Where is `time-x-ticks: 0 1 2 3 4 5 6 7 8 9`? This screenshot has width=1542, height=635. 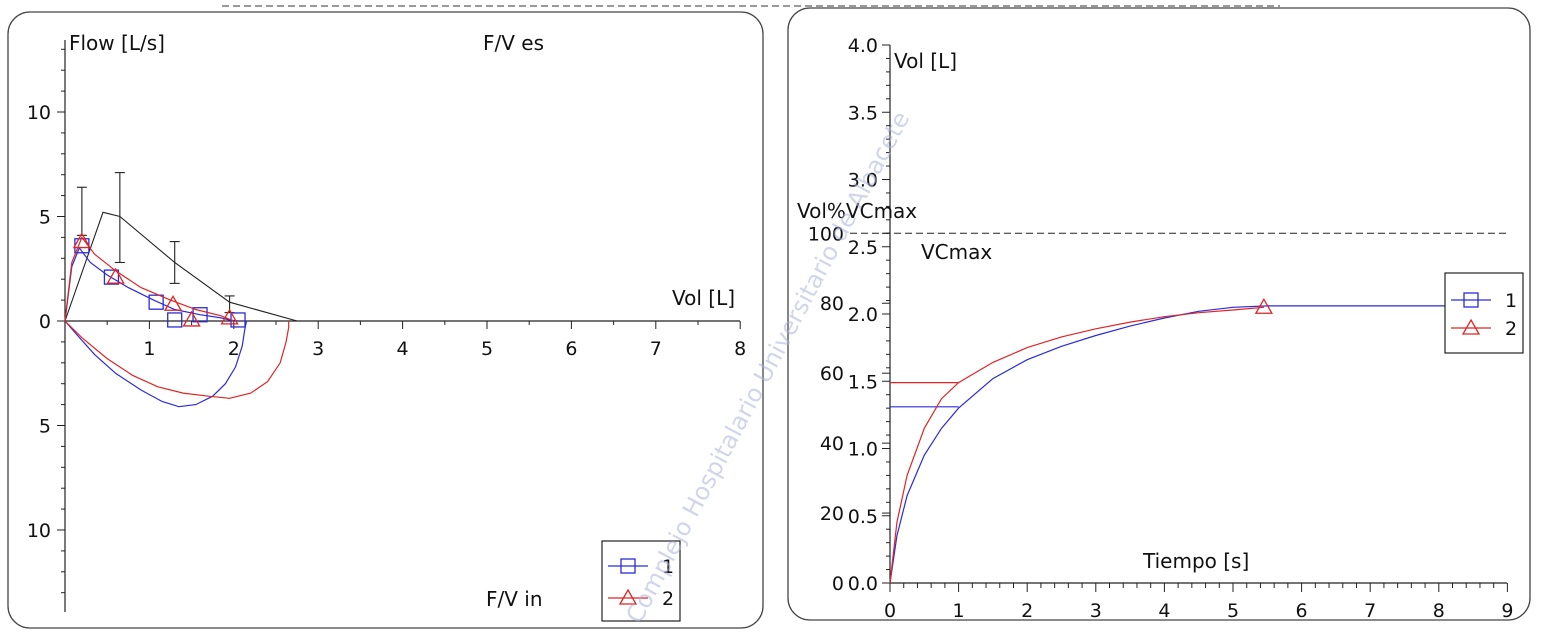
time-x-ticks: 0 1 2 3 4 5 6 7 8 9 is located at coordinates (1198, 602).